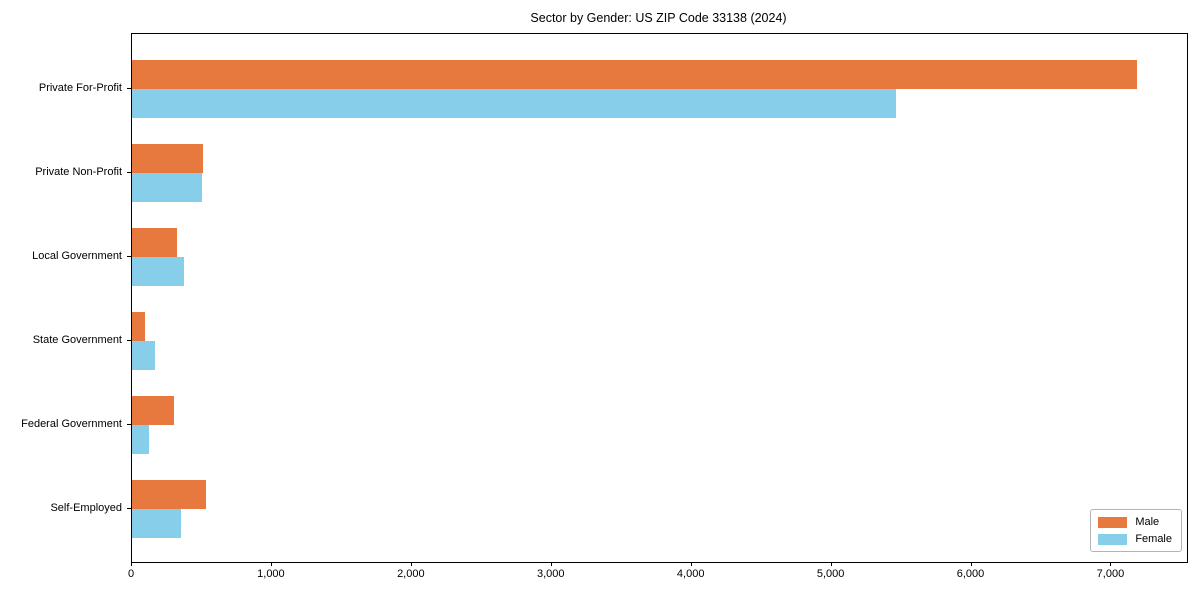 The height and width of the screenshot is (600, 1200). I want to click on x-tick-label: 2,000, so click(411, 574).